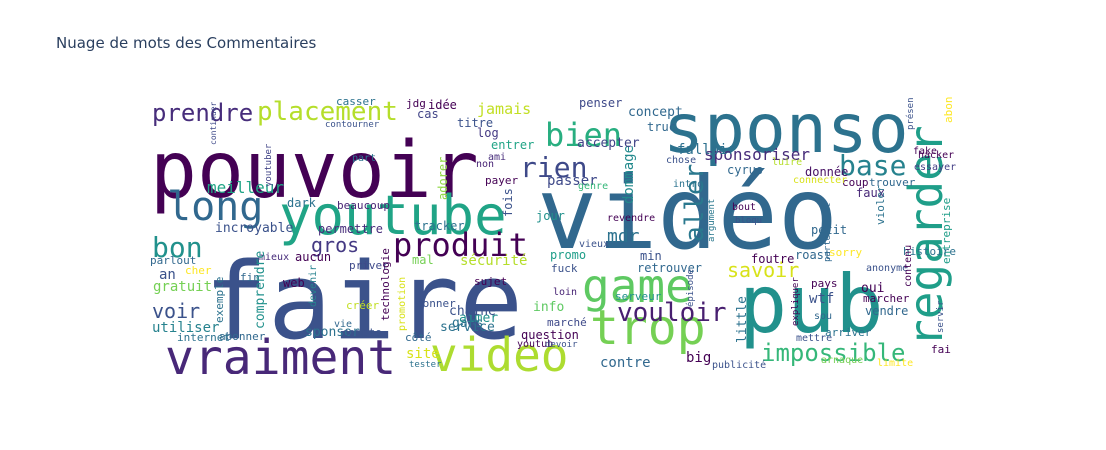 The height and width of the screenshot is (450, 1106). Describe the element at coordinates (393, 215) in the screenshot. I see `word-youtube: youtube` at that location.